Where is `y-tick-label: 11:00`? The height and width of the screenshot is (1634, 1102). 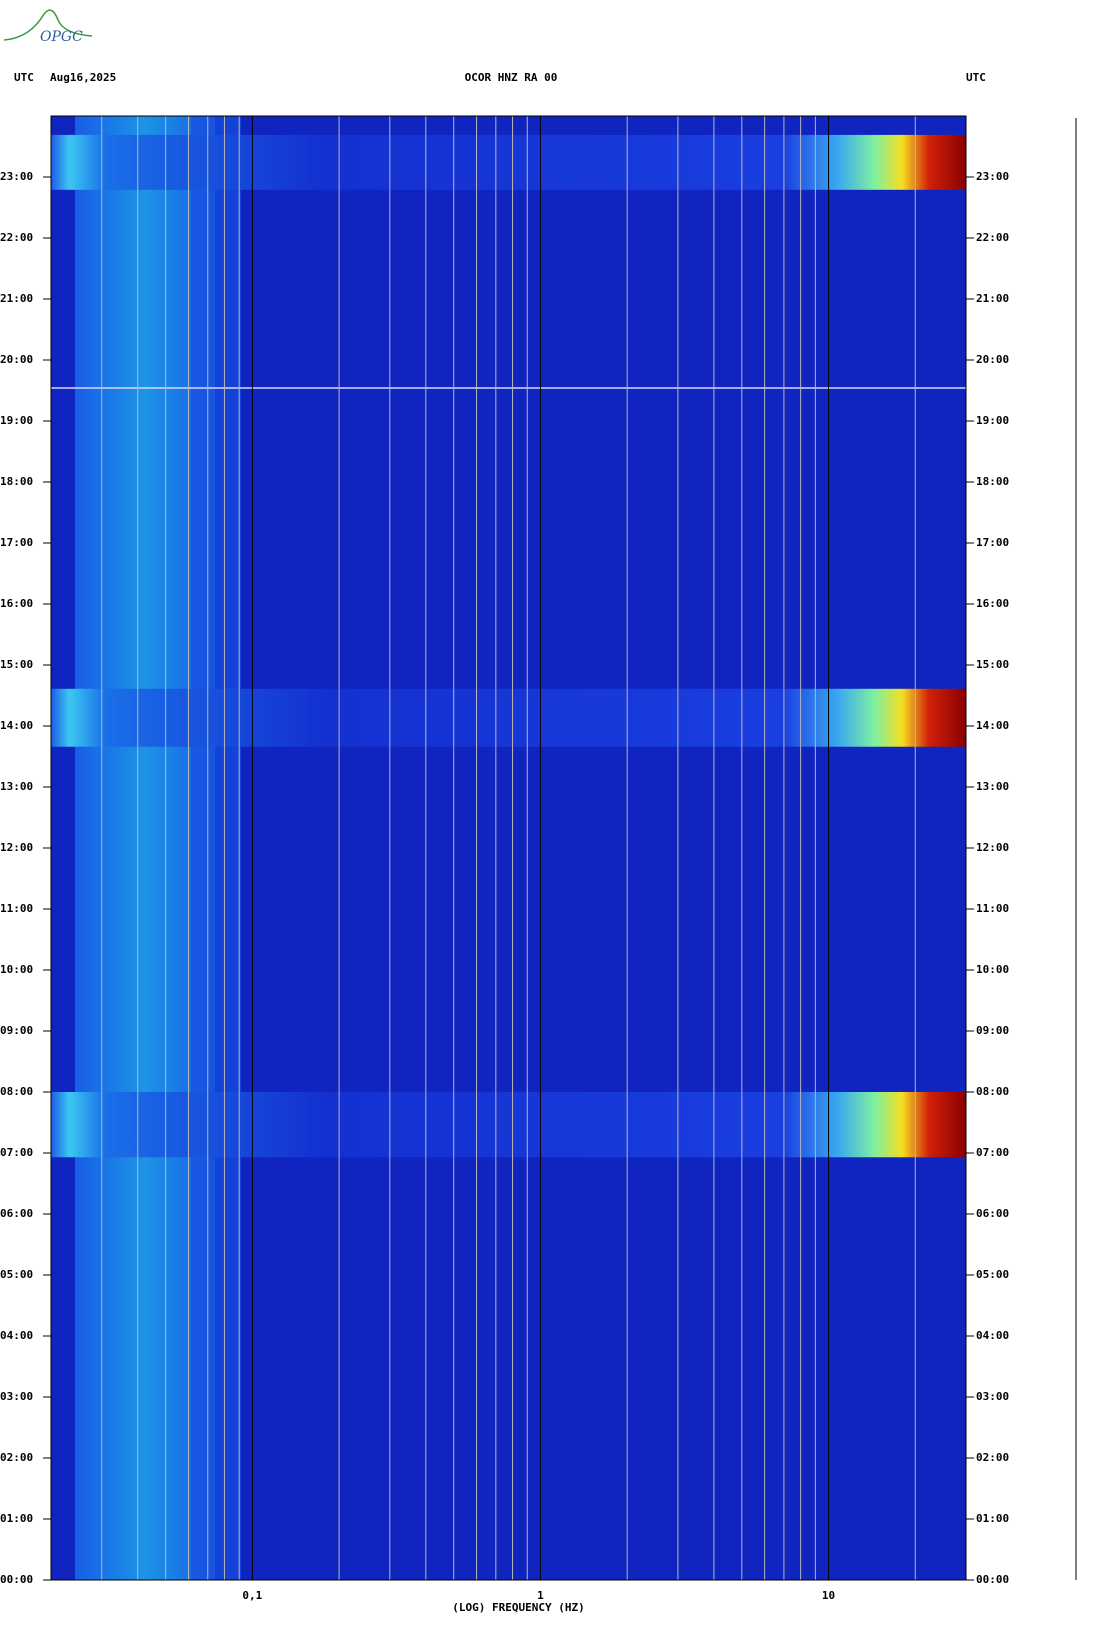 y-tick-label: 11:00 is located at coordinates (16, 908).